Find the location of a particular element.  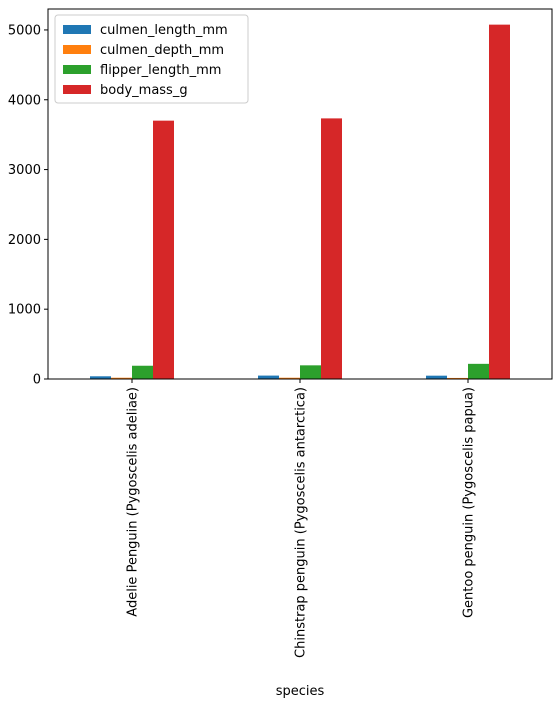

legend-label-culmen_length_mm: culmen_length_mm is located at coordinates (164, 30).